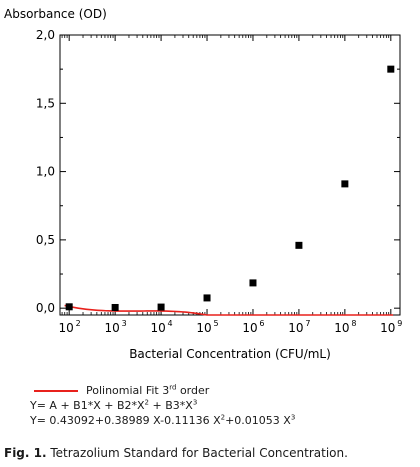 The image size is (420, 467). What do you see at coordinates (124, 323) in the screenshot?
I see `x-tick-exponent: 3` at bounding box center [124, 323].